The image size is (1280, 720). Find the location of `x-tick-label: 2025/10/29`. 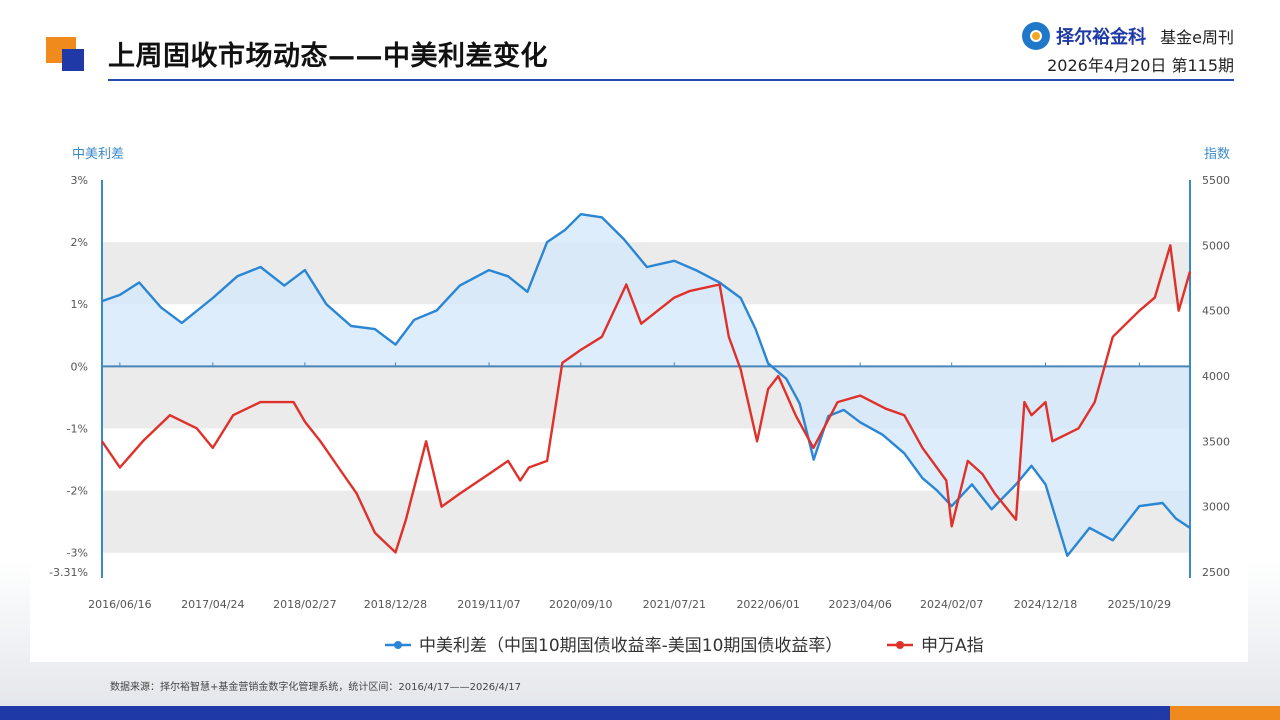

x-tick-label: 2025/10/29 is located at coordinates (1139, 604).